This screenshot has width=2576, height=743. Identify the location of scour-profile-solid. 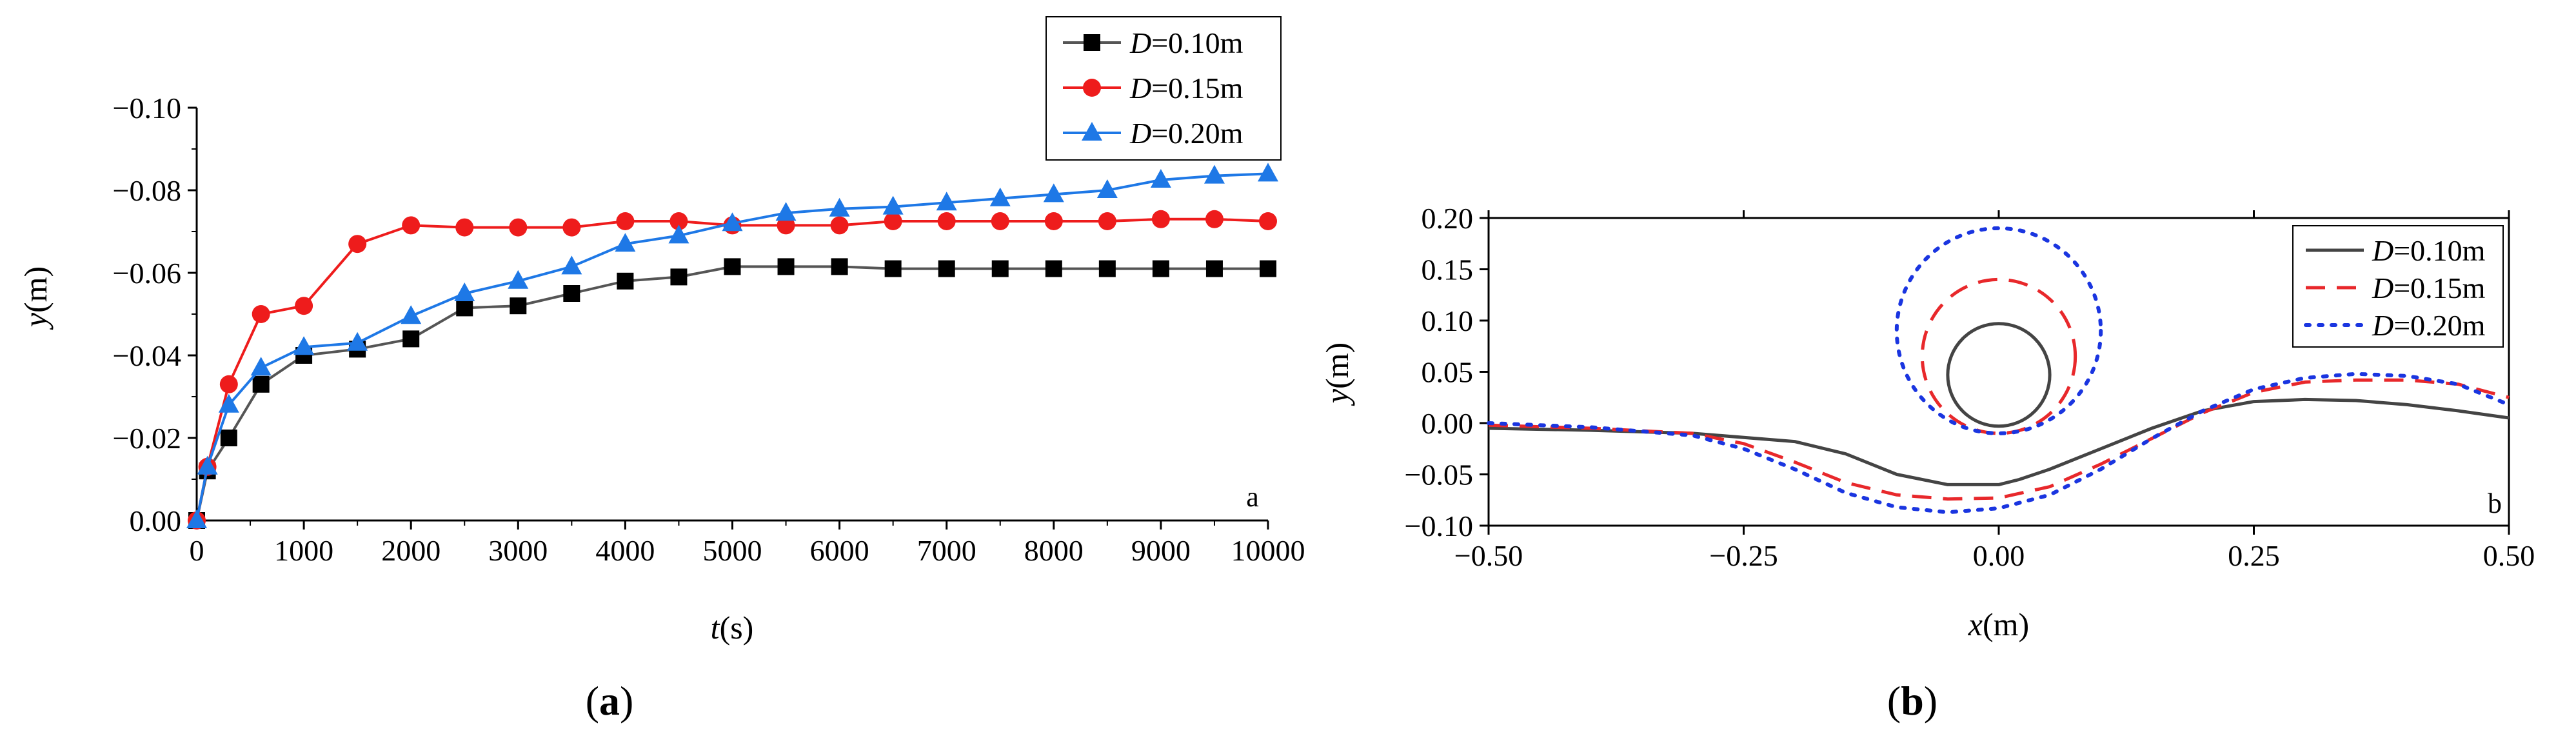
(1999, 441).